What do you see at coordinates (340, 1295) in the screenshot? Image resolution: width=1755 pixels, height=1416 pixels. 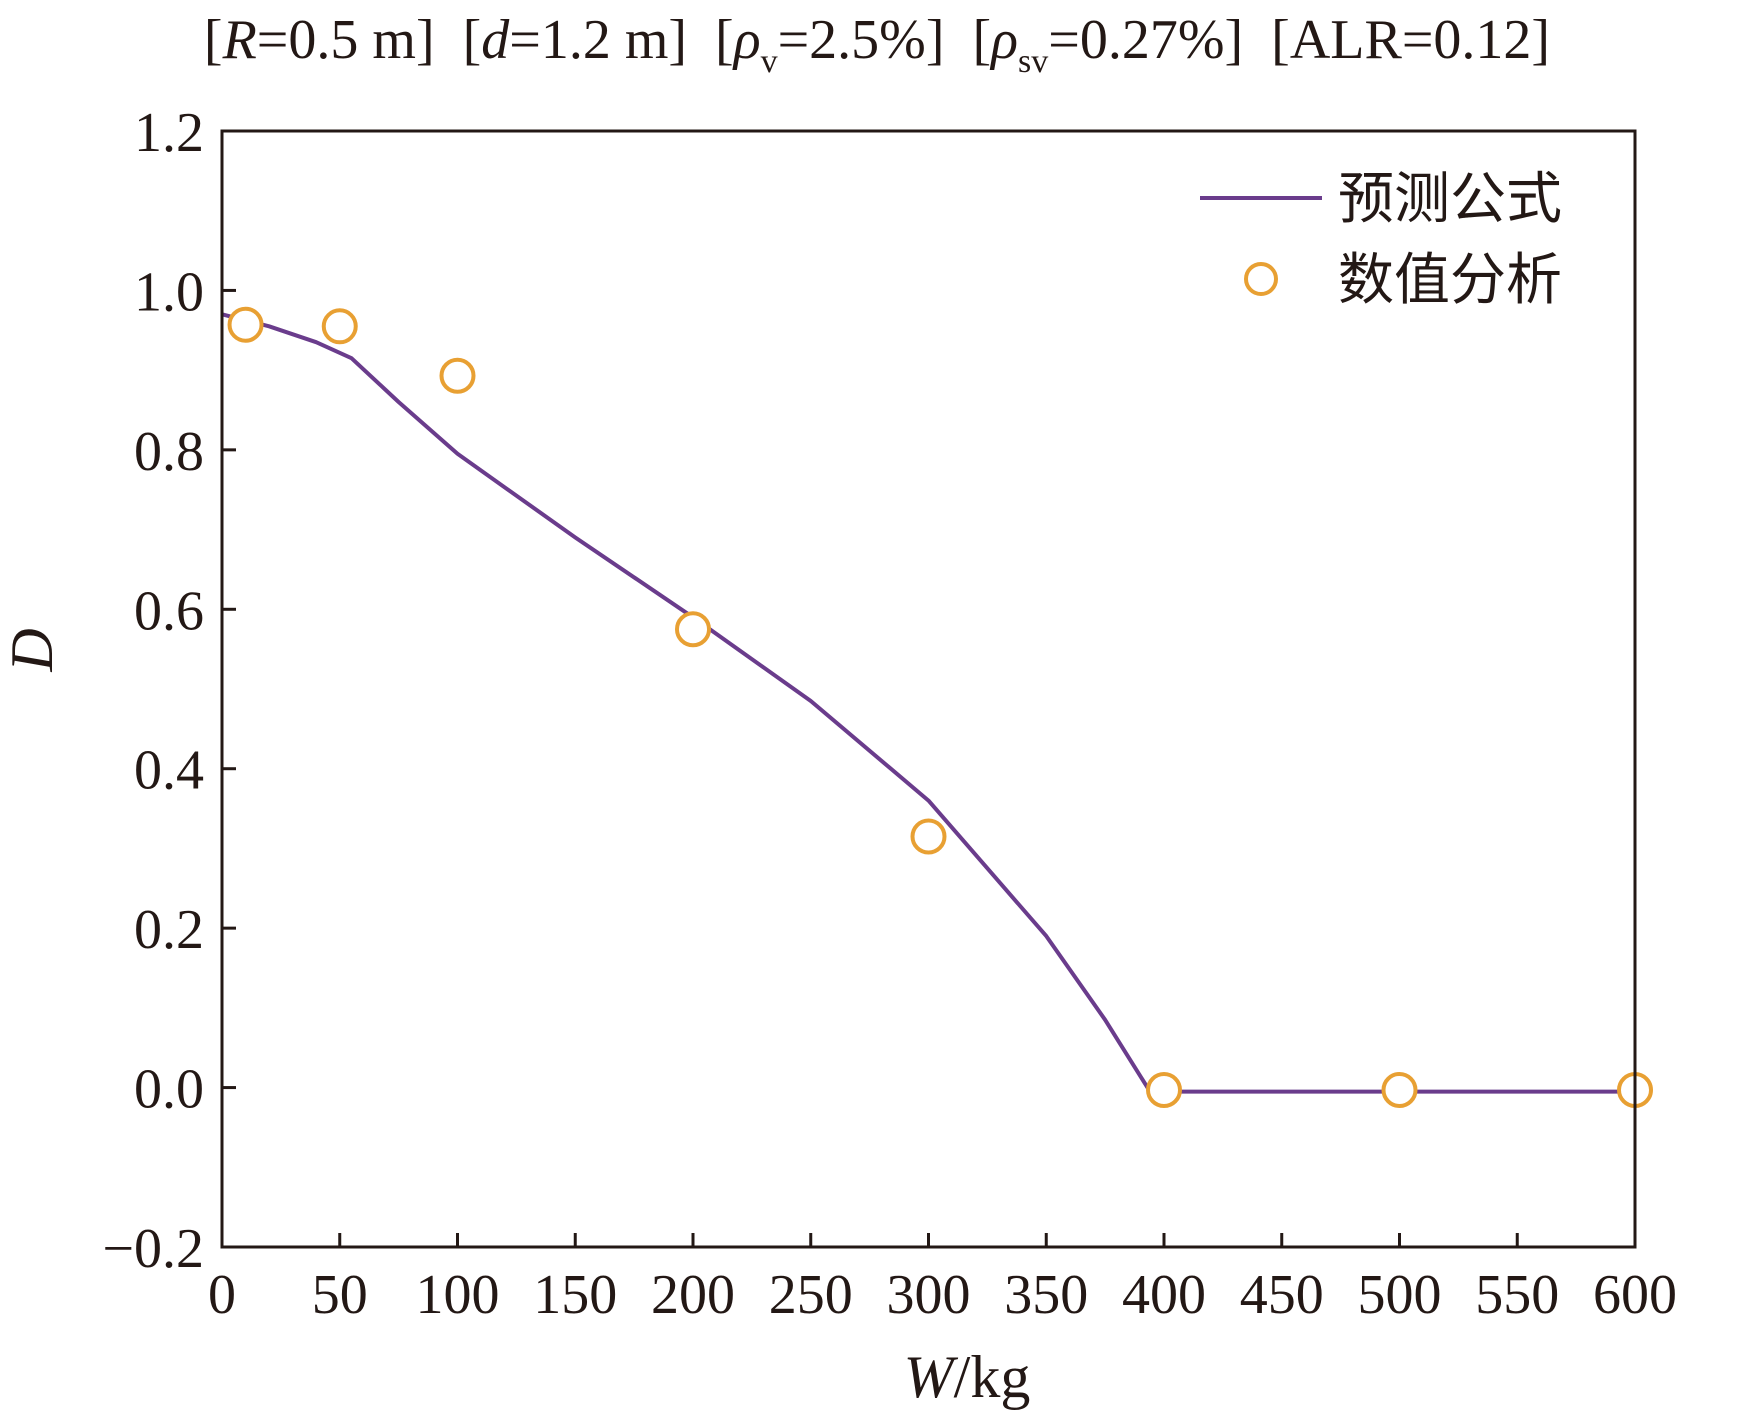 I see `x-tick-label: 50` at bounding box center [340, 1295].